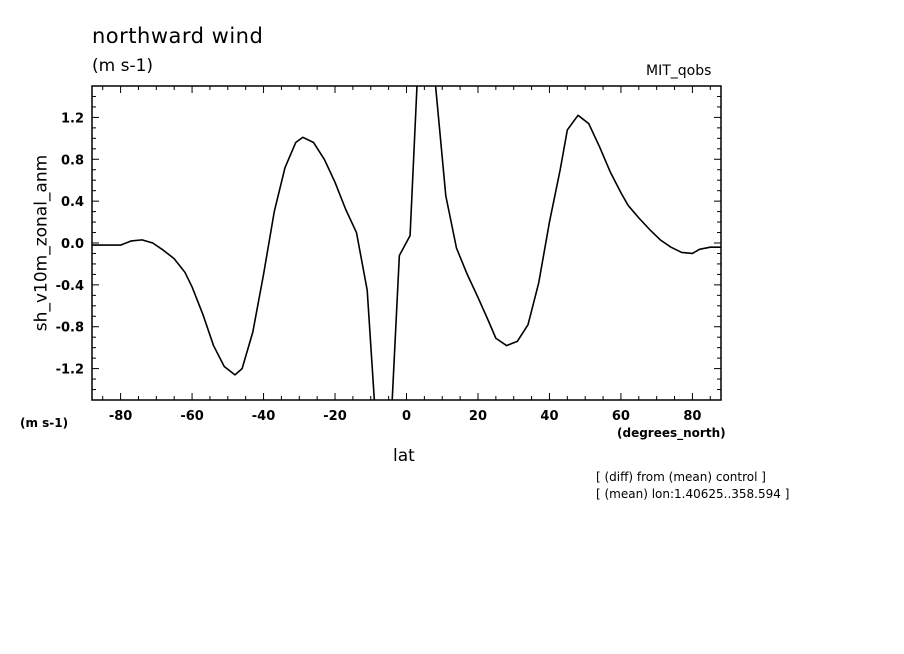  What do you see at coordinates (335, 416) in the screenshot?
I see `x-tick-label: -20` at bounding box center [335, 416].